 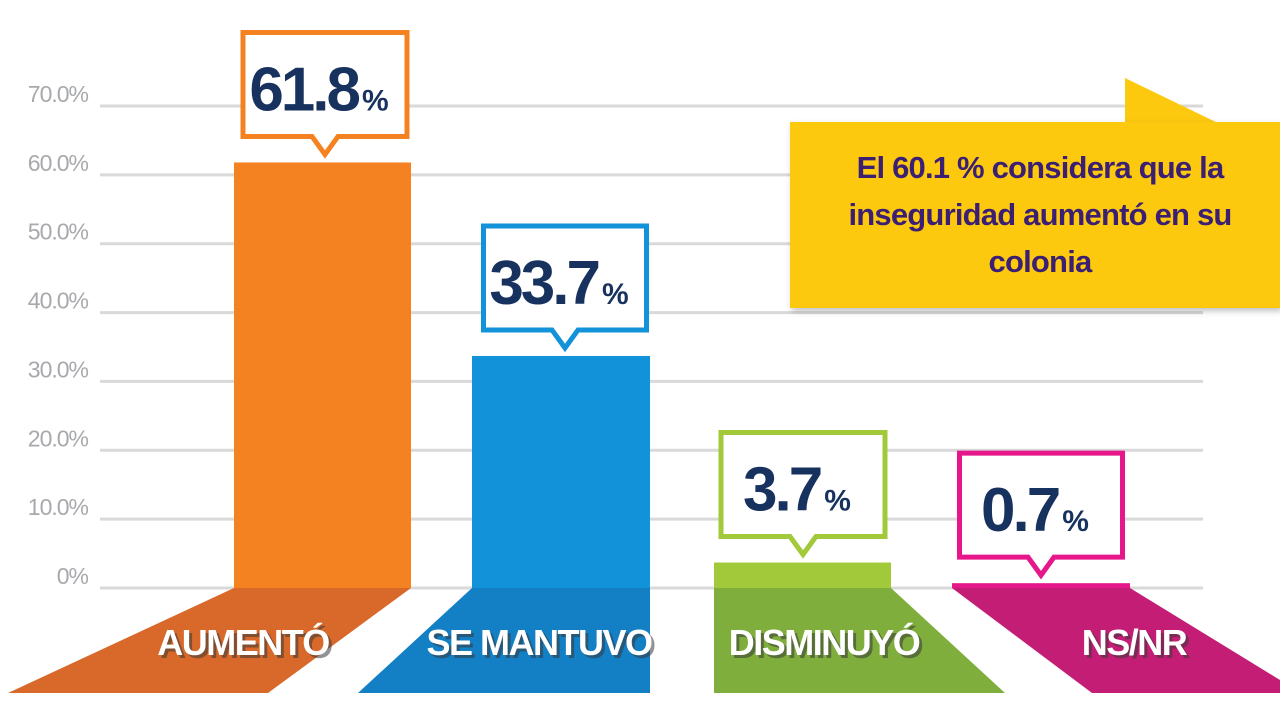 What do you see at coordinates (58, 94) in the screenshot?
I see `y-tick-label: 70.0%` at bounding box center [58, 94].